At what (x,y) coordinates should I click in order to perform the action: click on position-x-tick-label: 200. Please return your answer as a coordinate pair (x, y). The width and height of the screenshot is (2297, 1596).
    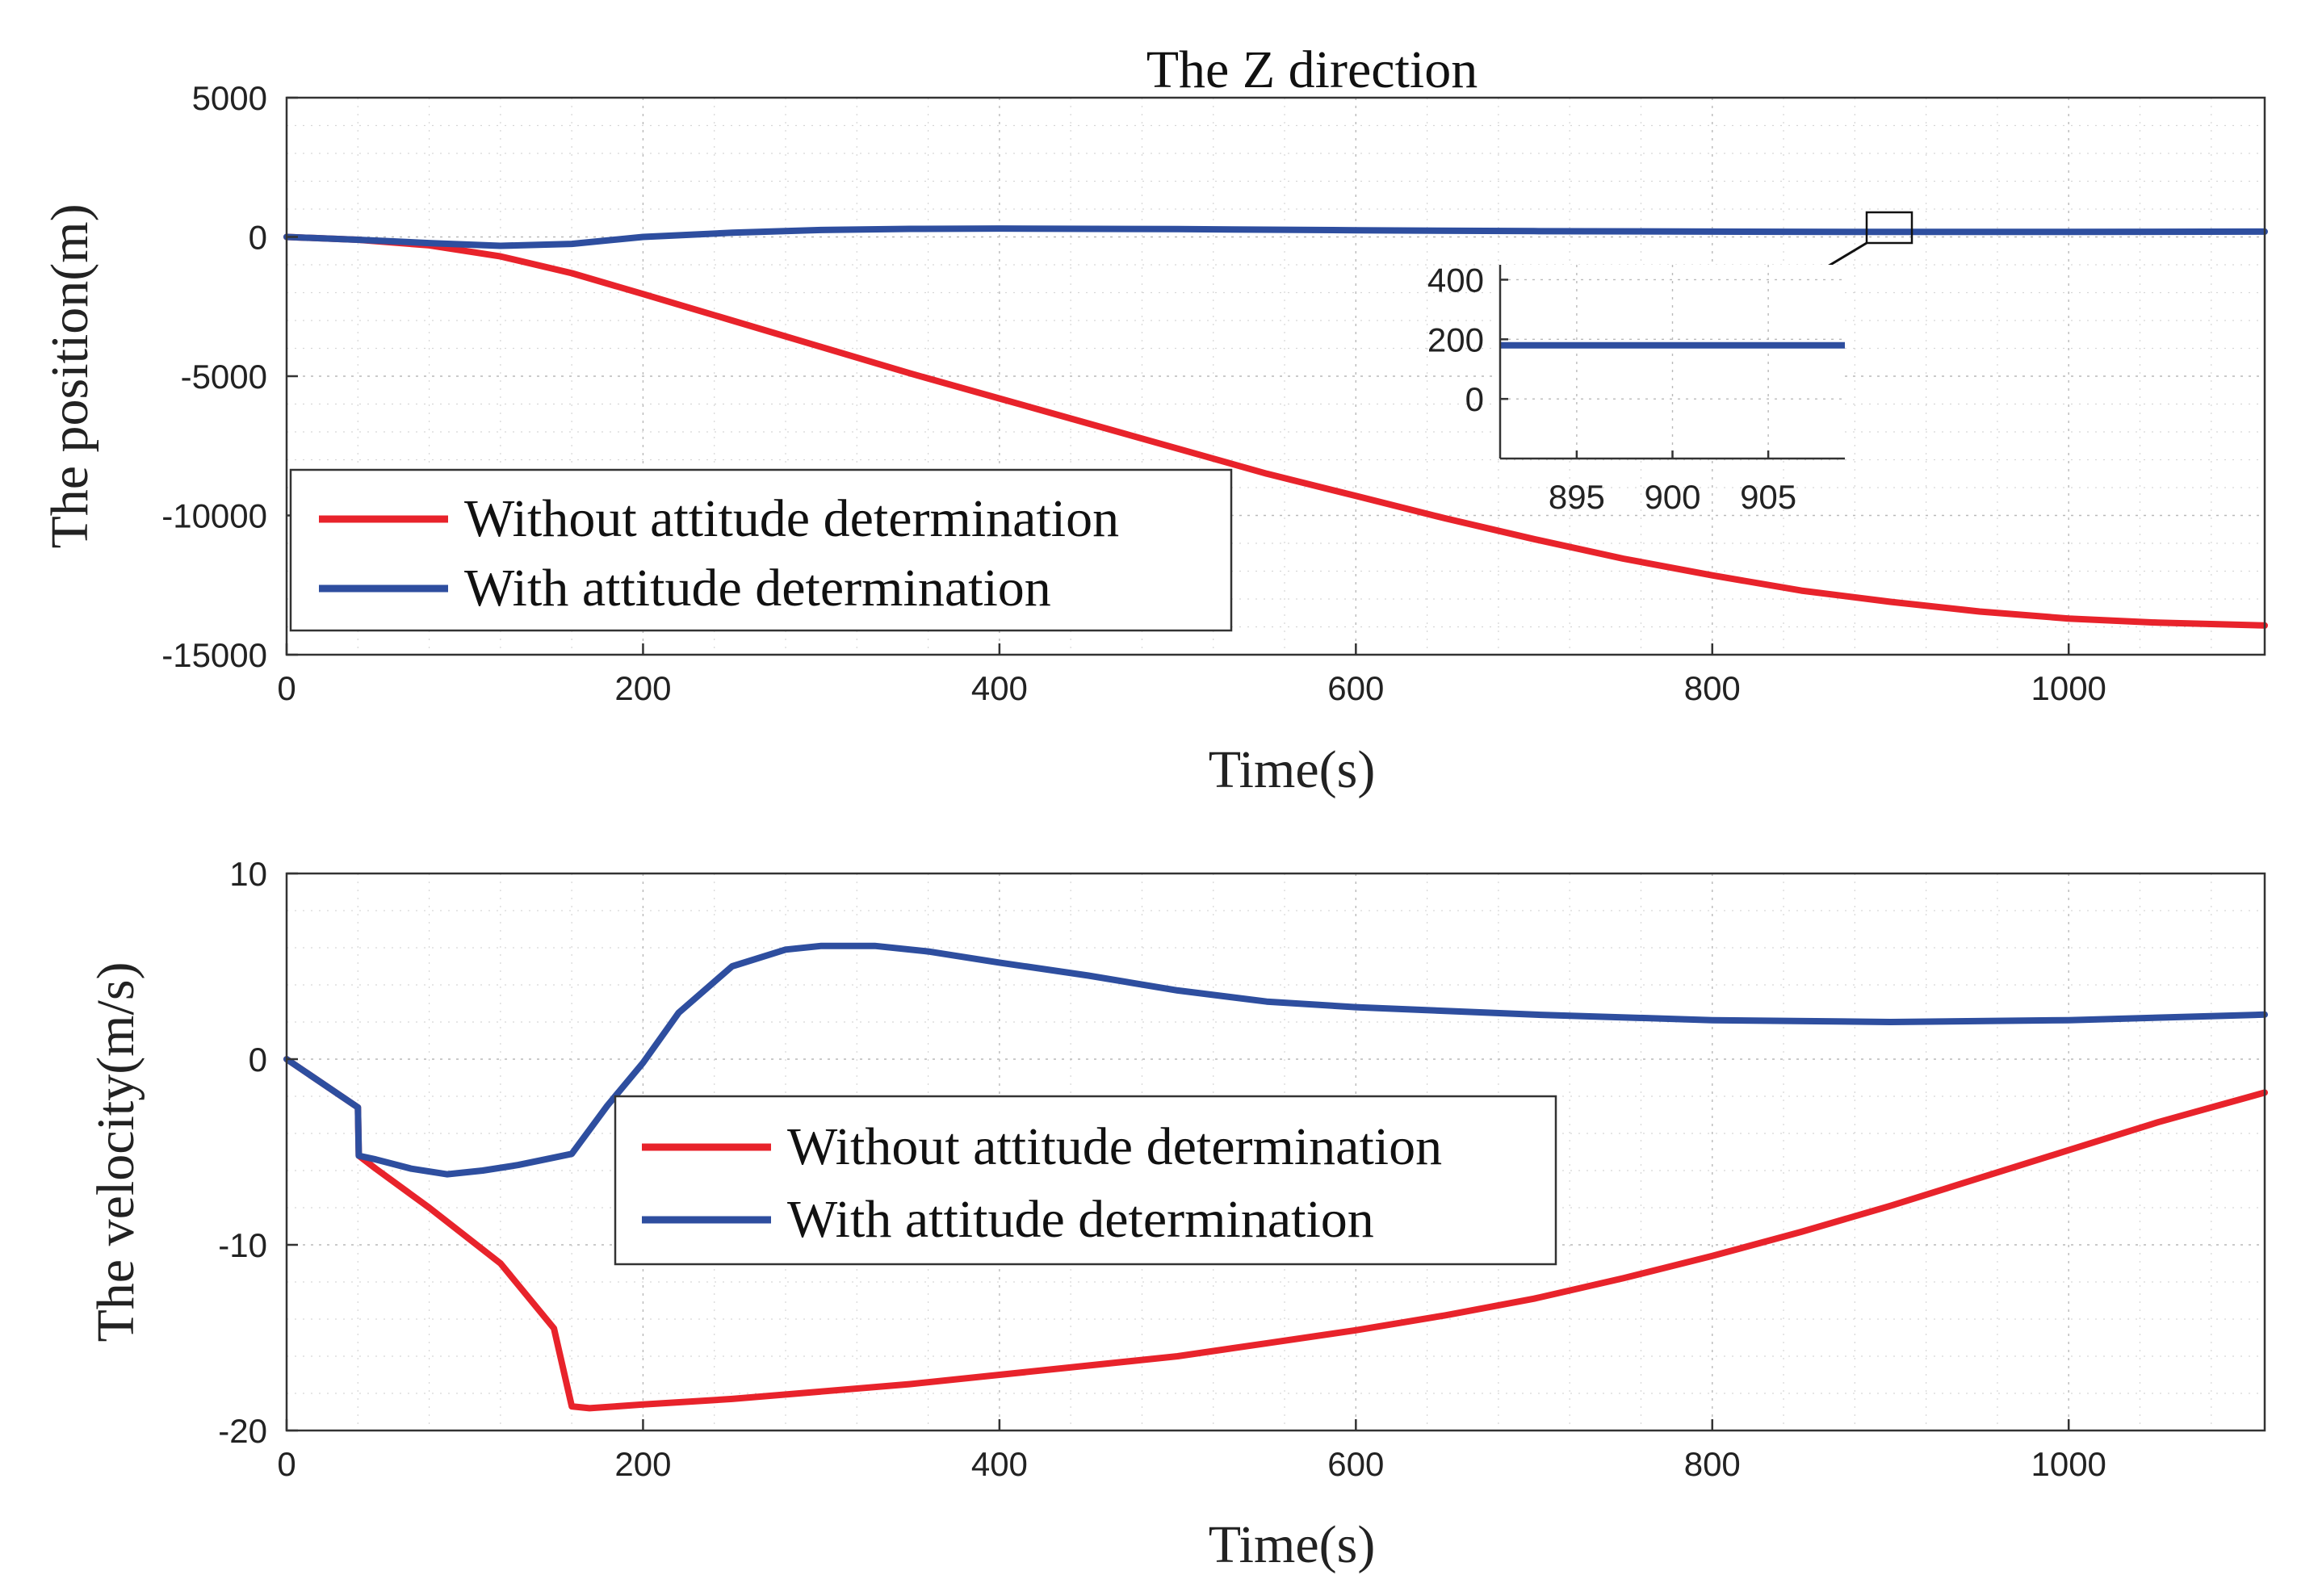
    Looking at the image, I should click on (642, 688).